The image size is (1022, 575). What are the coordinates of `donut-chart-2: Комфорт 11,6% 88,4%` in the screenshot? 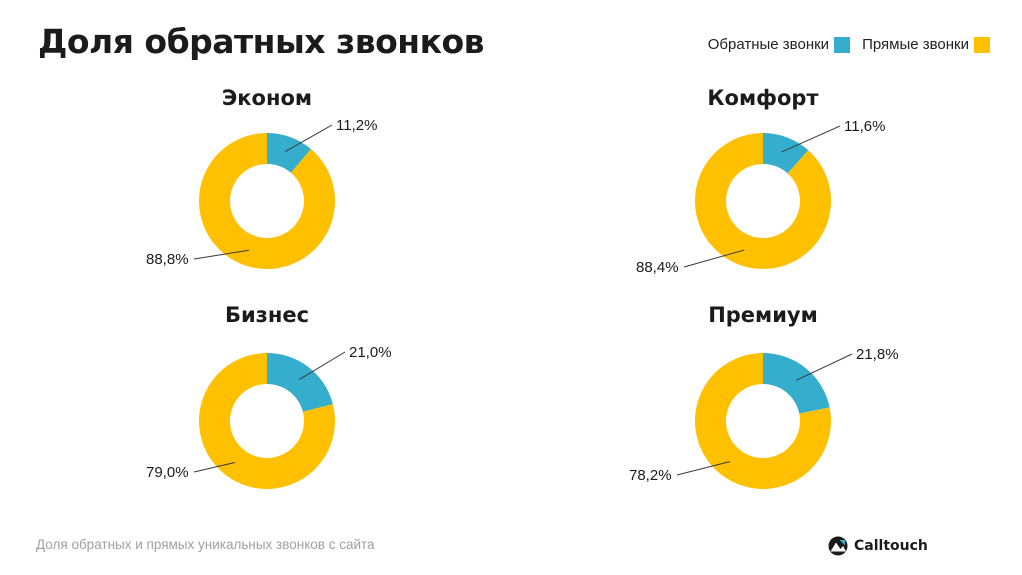 It's located at (760, 181).